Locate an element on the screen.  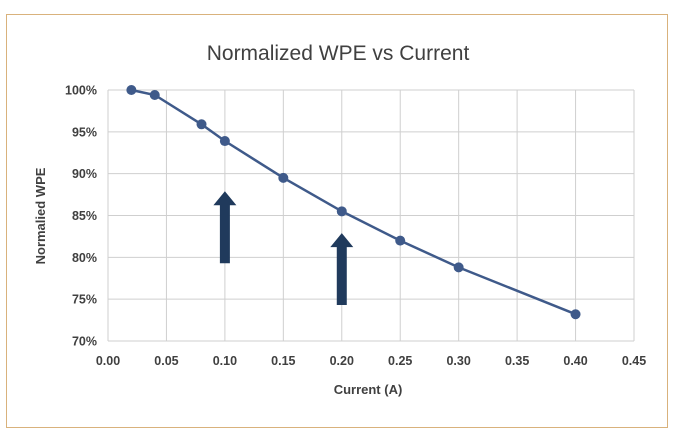
x-tick-label: 0.15 is located at coordinates (283, 361).